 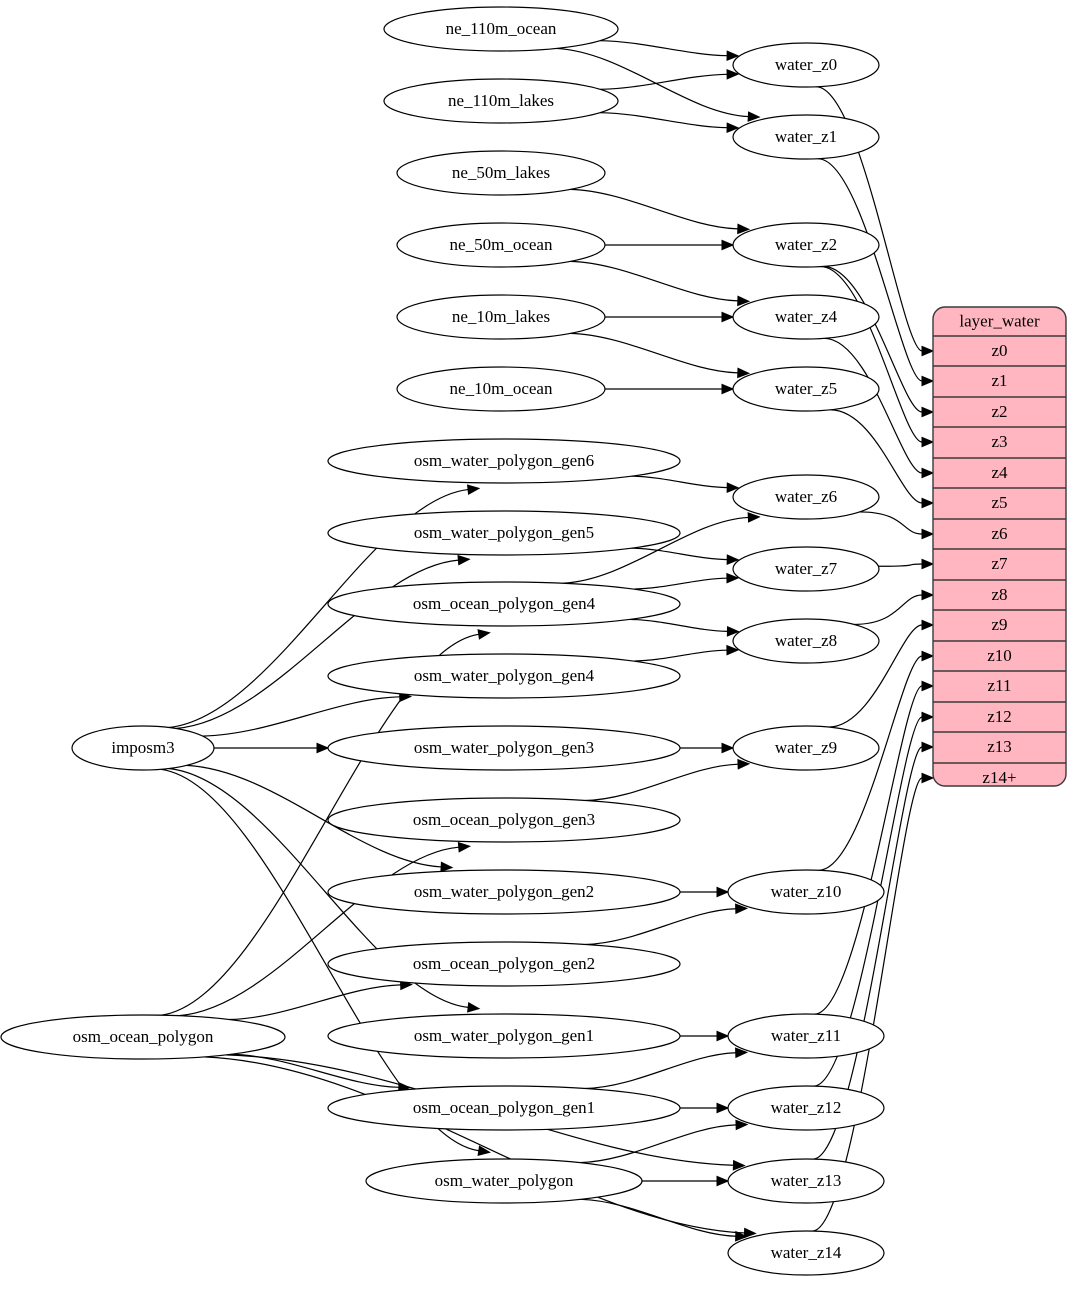 What do you see at coordinates (999, 469) in the screenshot?
I see `table-row: z4` at bounding box center [999, 469].